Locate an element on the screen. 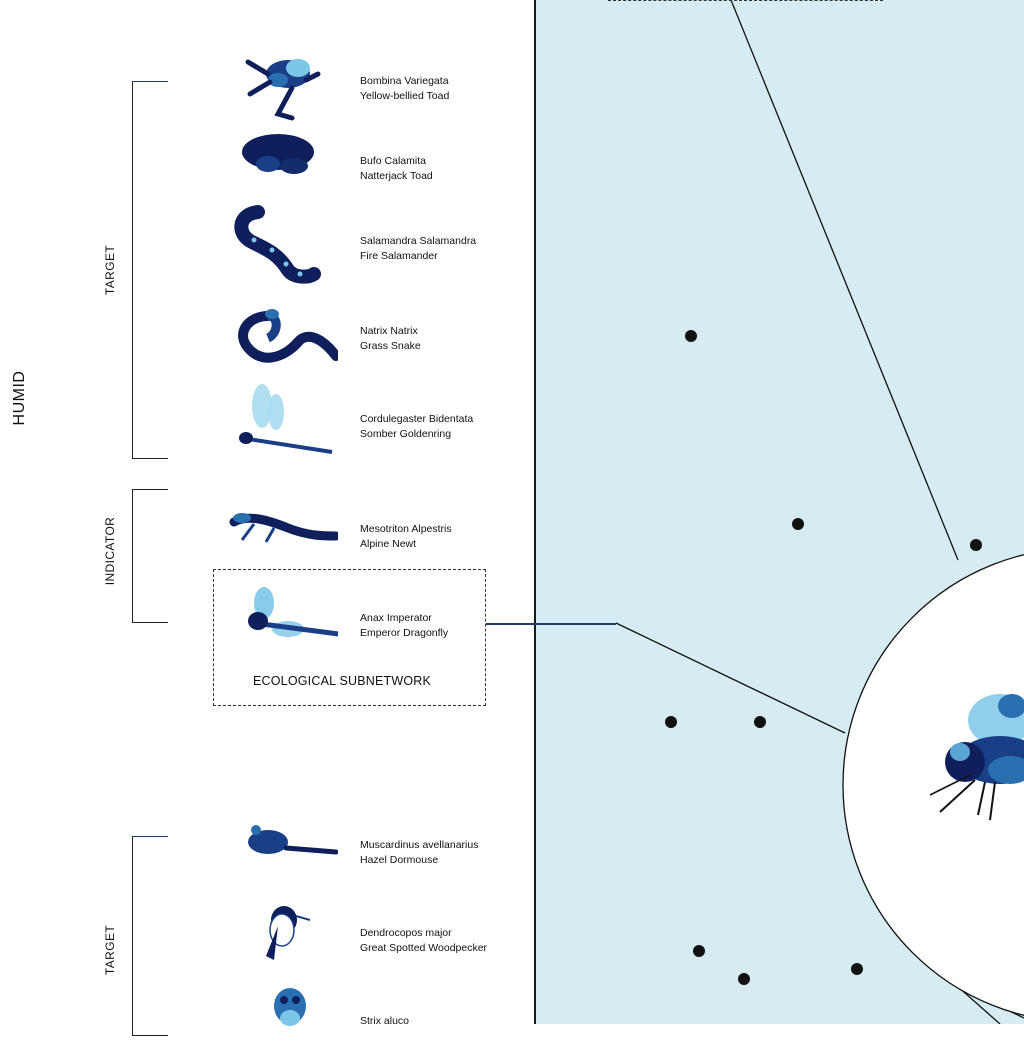  species-latin: Bufo Calamita is located at coordinates (393, 161).